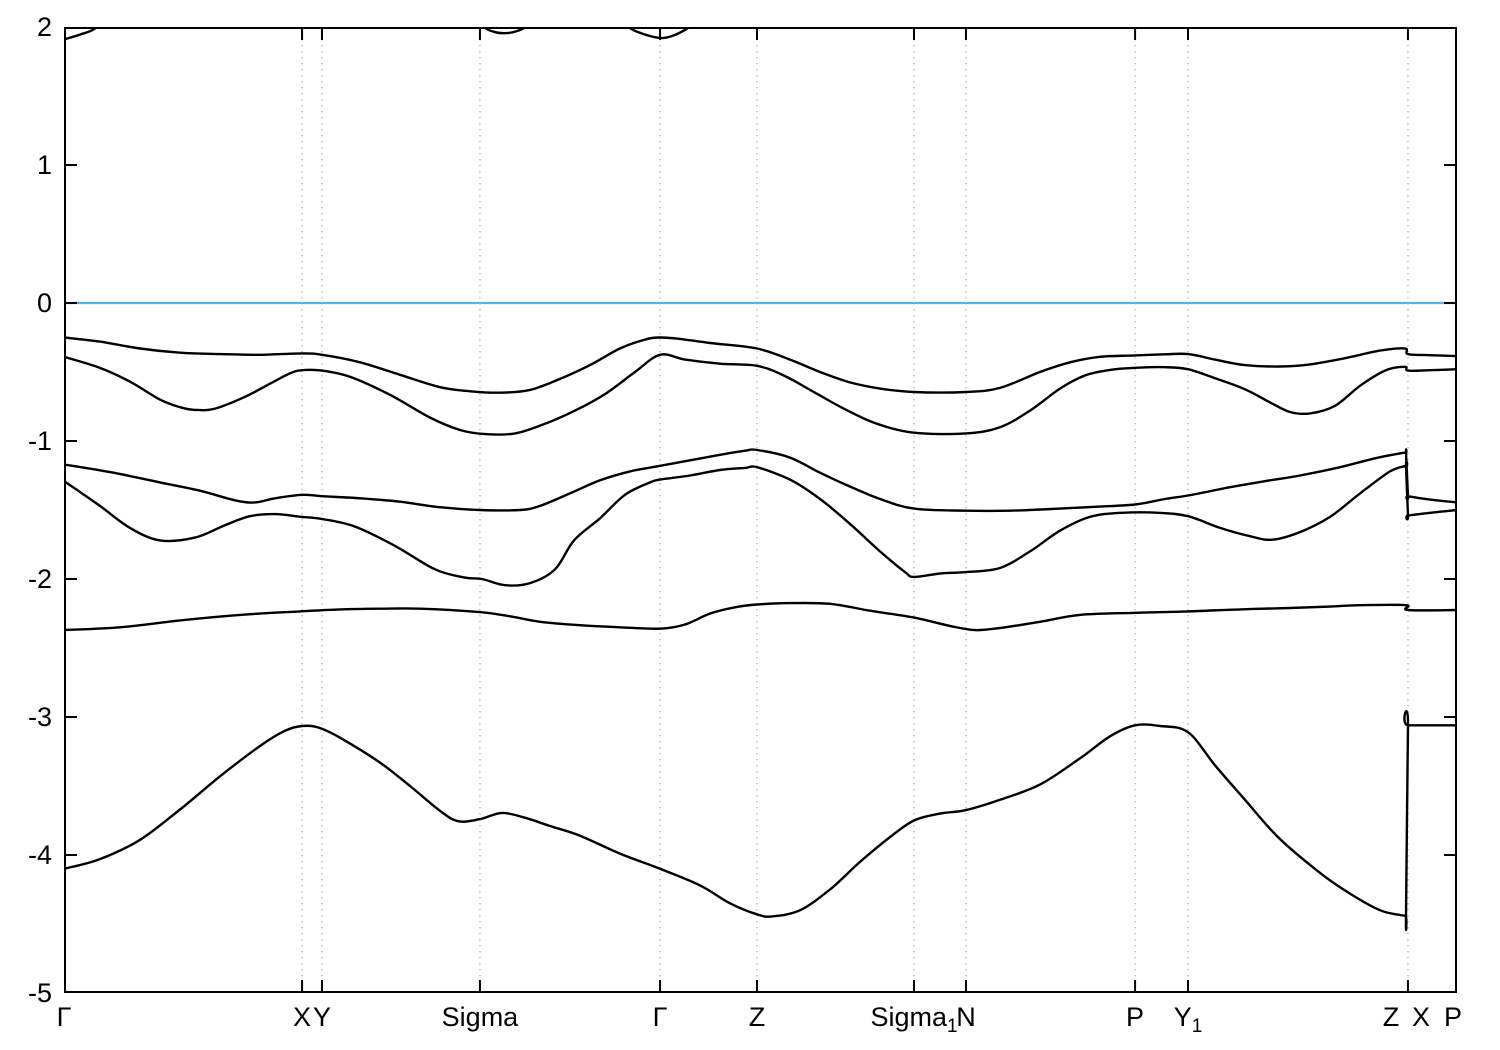 The image size is (1500, 1050). I want to click on k-point-label-n: N, so click(966, 1017).